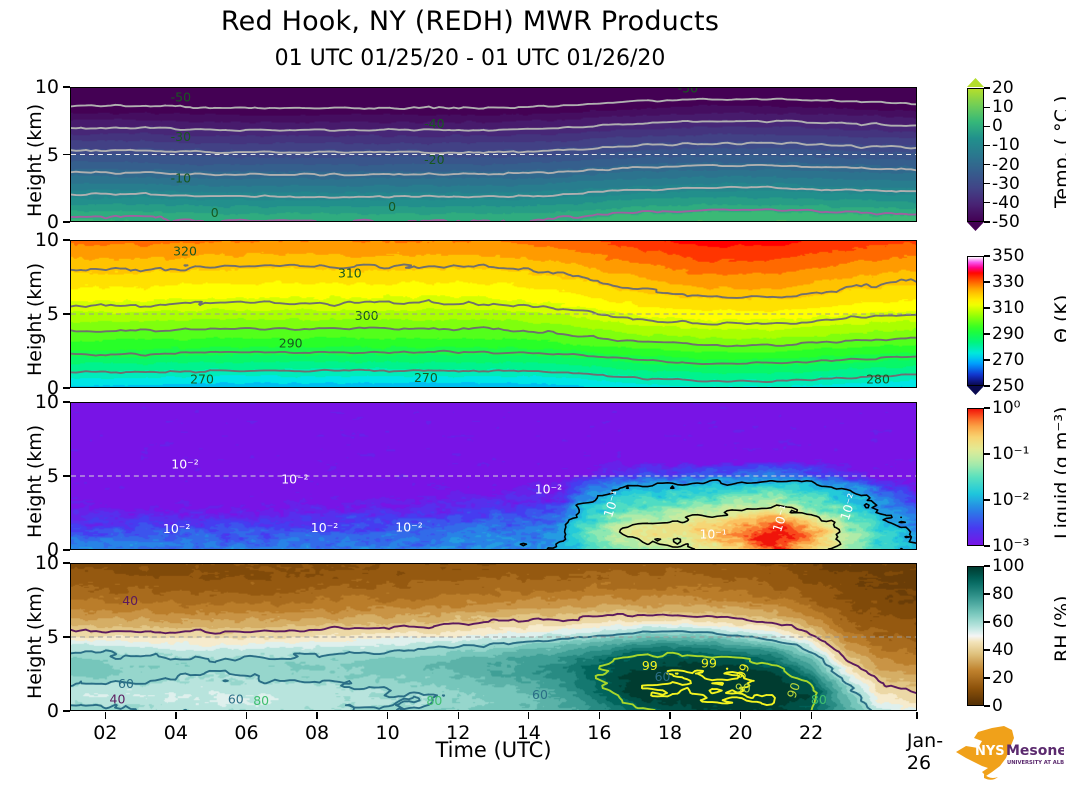 The image size is (1066, 806). What do you see at coordinates (1011, 546) in the screenshot?
I see `colorbar-tick-label: 10⁻³` at bounding box center [1011, 546].